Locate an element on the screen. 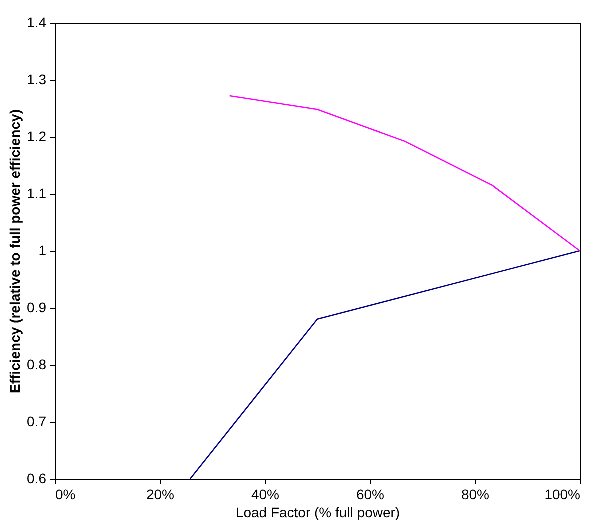 The image size is (595, 526). x-tick-label: 80% is located at coordinates (475, 494).